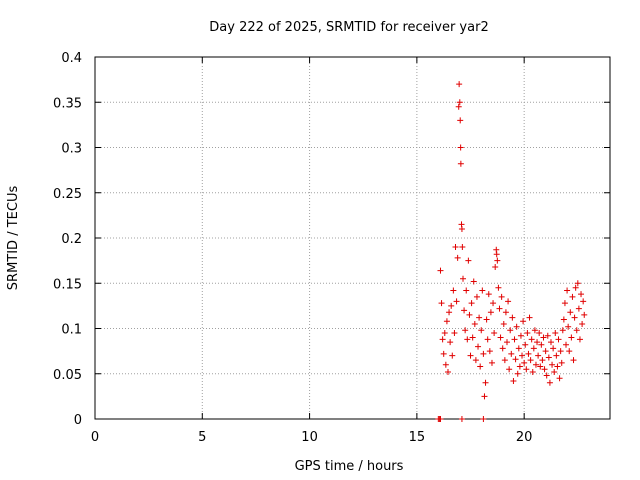 The height and width of the screenshot is (480, 640). What do you see at coordinates (13, 238) in the screenshot?
I see `y-axis-label: SRMTID / TECUs` at bounding box center [13, 238].